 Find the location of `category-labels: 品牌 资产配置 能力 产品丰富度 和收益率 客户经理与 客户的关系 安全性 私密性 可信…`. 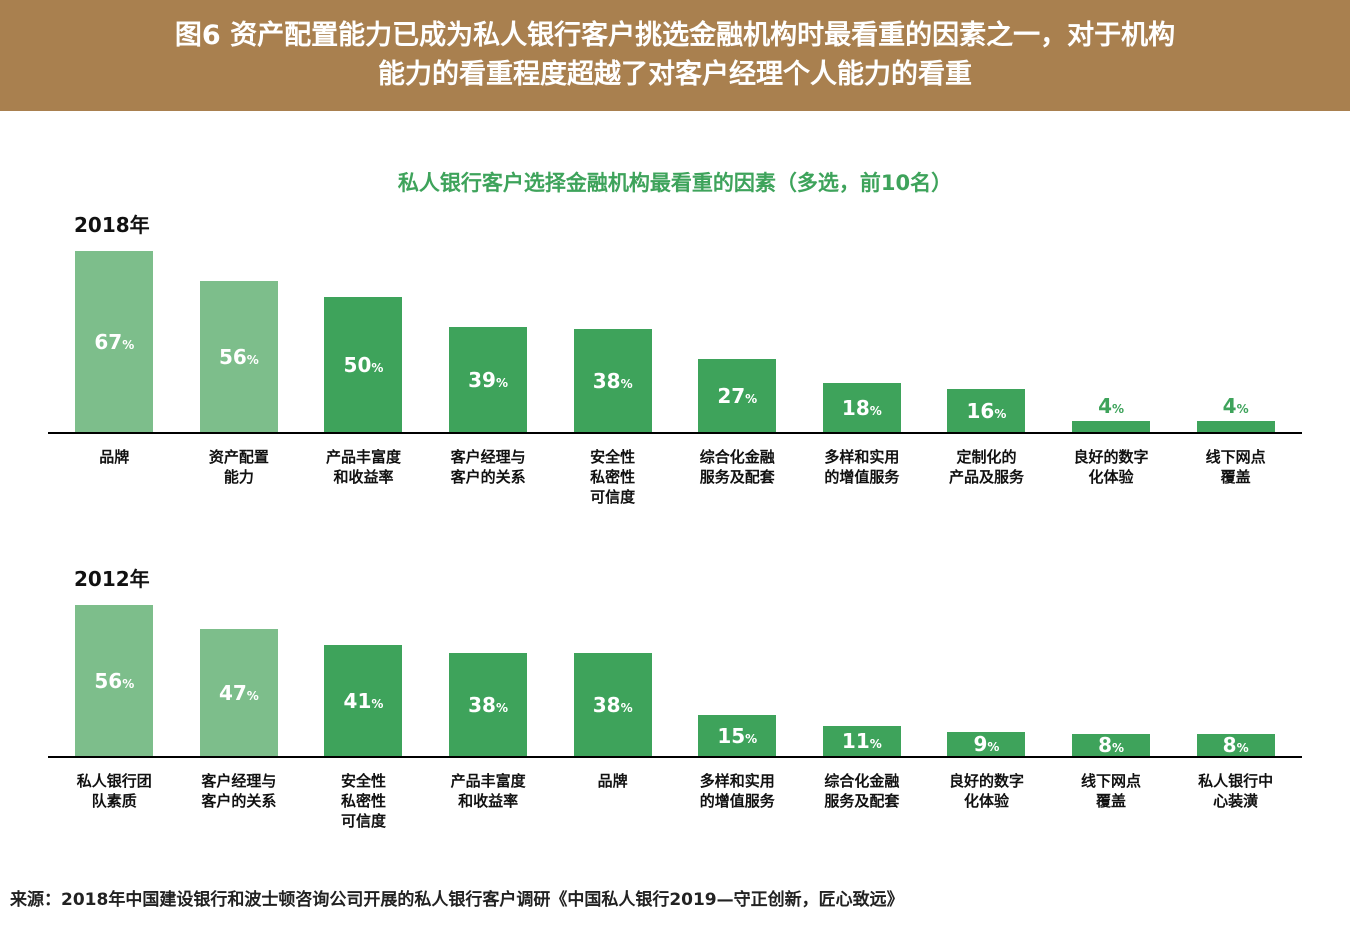

category-labels: 品牌 资产配置 能力 产品丰富度 和收益率 客户经理与 客户的关系 安全性 私密性 可信… is located at coordinates (675, 477).